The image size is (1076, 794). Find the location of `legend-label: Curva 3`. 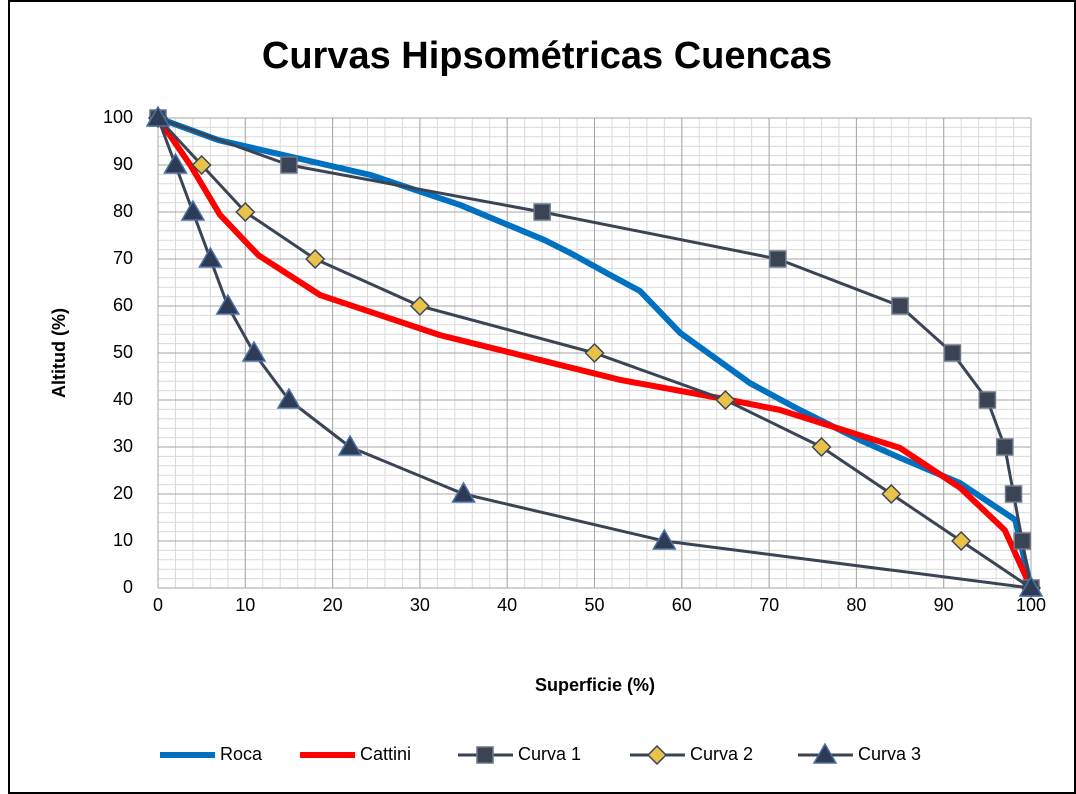

legend-label: Curva 3 is located at coordinates (889, 754).